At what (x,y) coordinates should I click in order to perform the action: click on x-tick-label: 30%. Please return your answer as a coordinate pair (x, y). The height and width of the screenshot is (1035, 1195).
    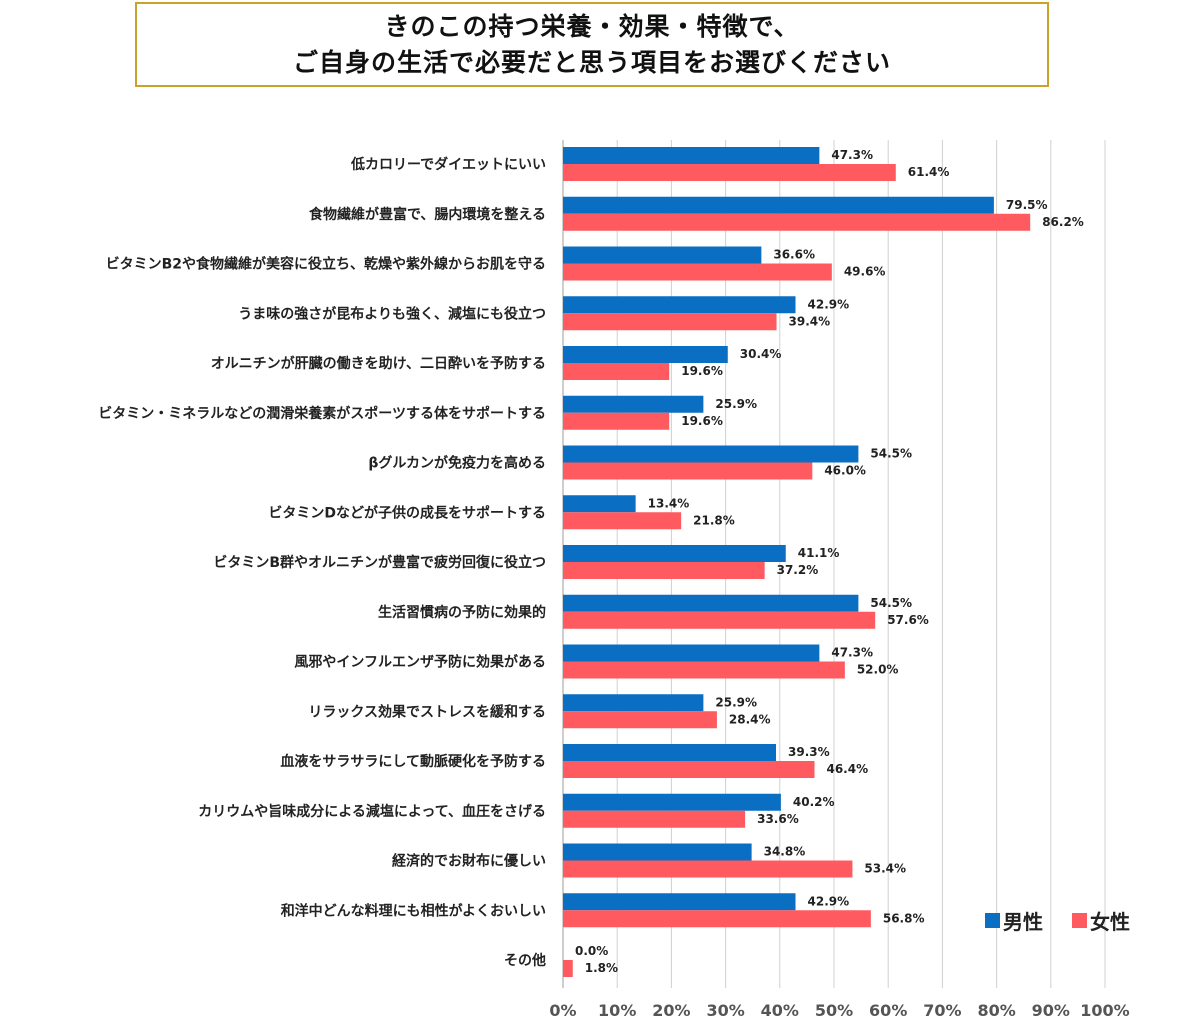
    Looking at the image, I should click on (725, 1010).